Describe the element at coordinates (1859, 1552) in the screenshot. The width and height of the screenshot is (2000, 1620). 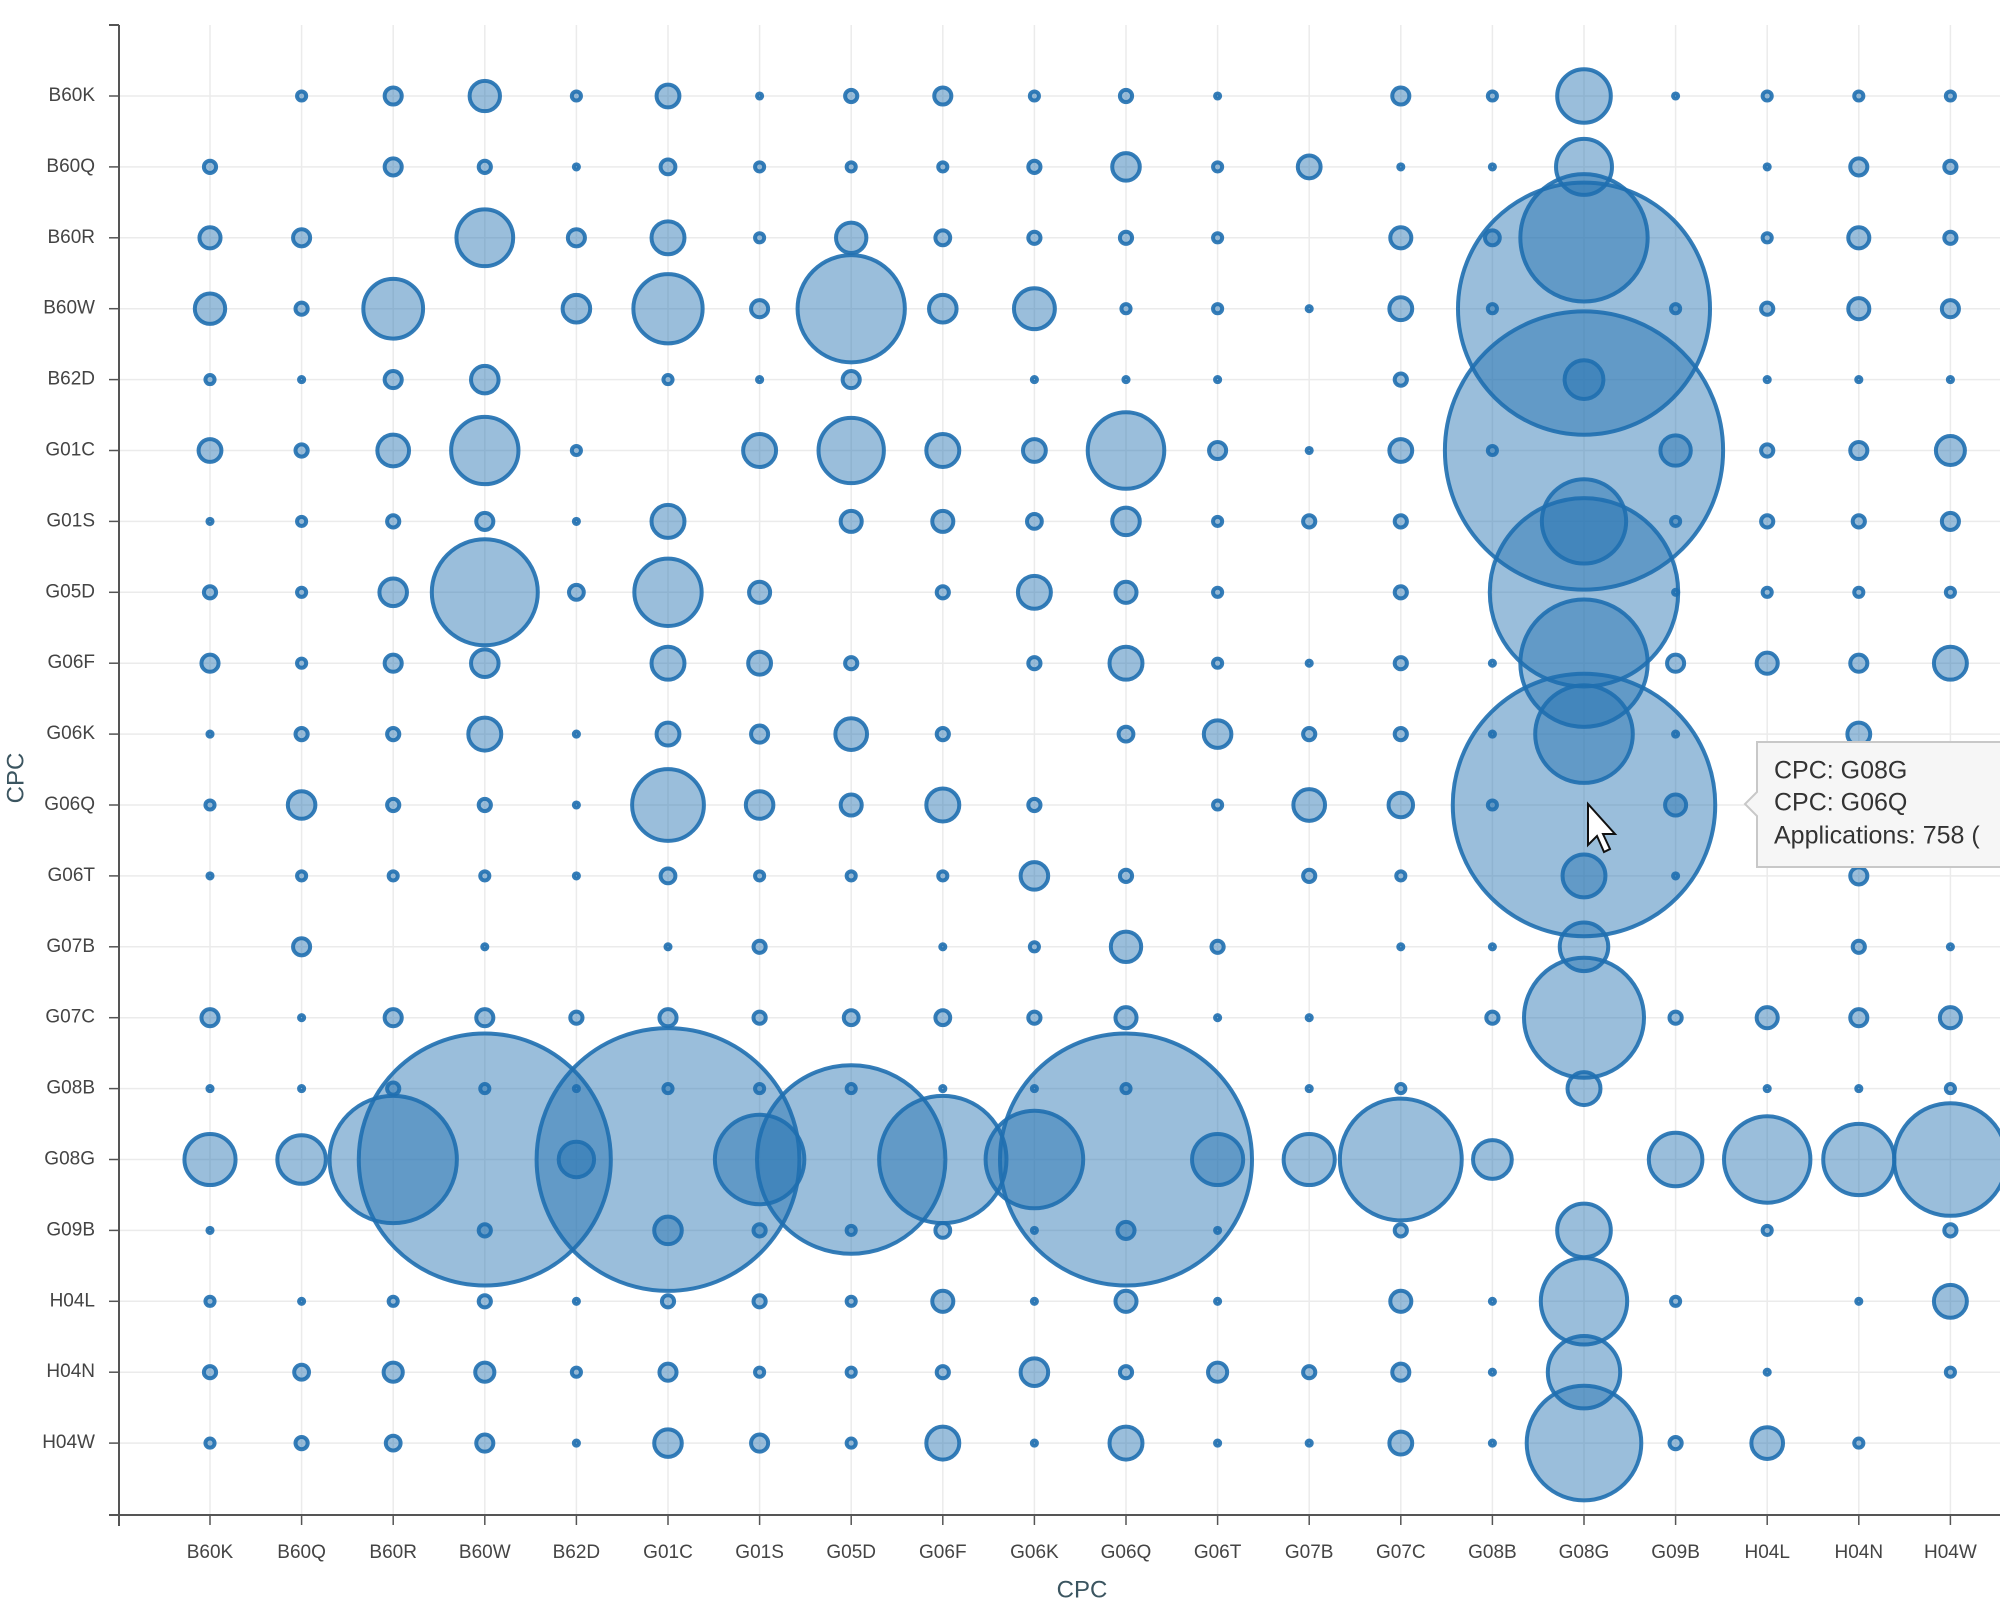
I see `x-tick-label: H04N` at that location.